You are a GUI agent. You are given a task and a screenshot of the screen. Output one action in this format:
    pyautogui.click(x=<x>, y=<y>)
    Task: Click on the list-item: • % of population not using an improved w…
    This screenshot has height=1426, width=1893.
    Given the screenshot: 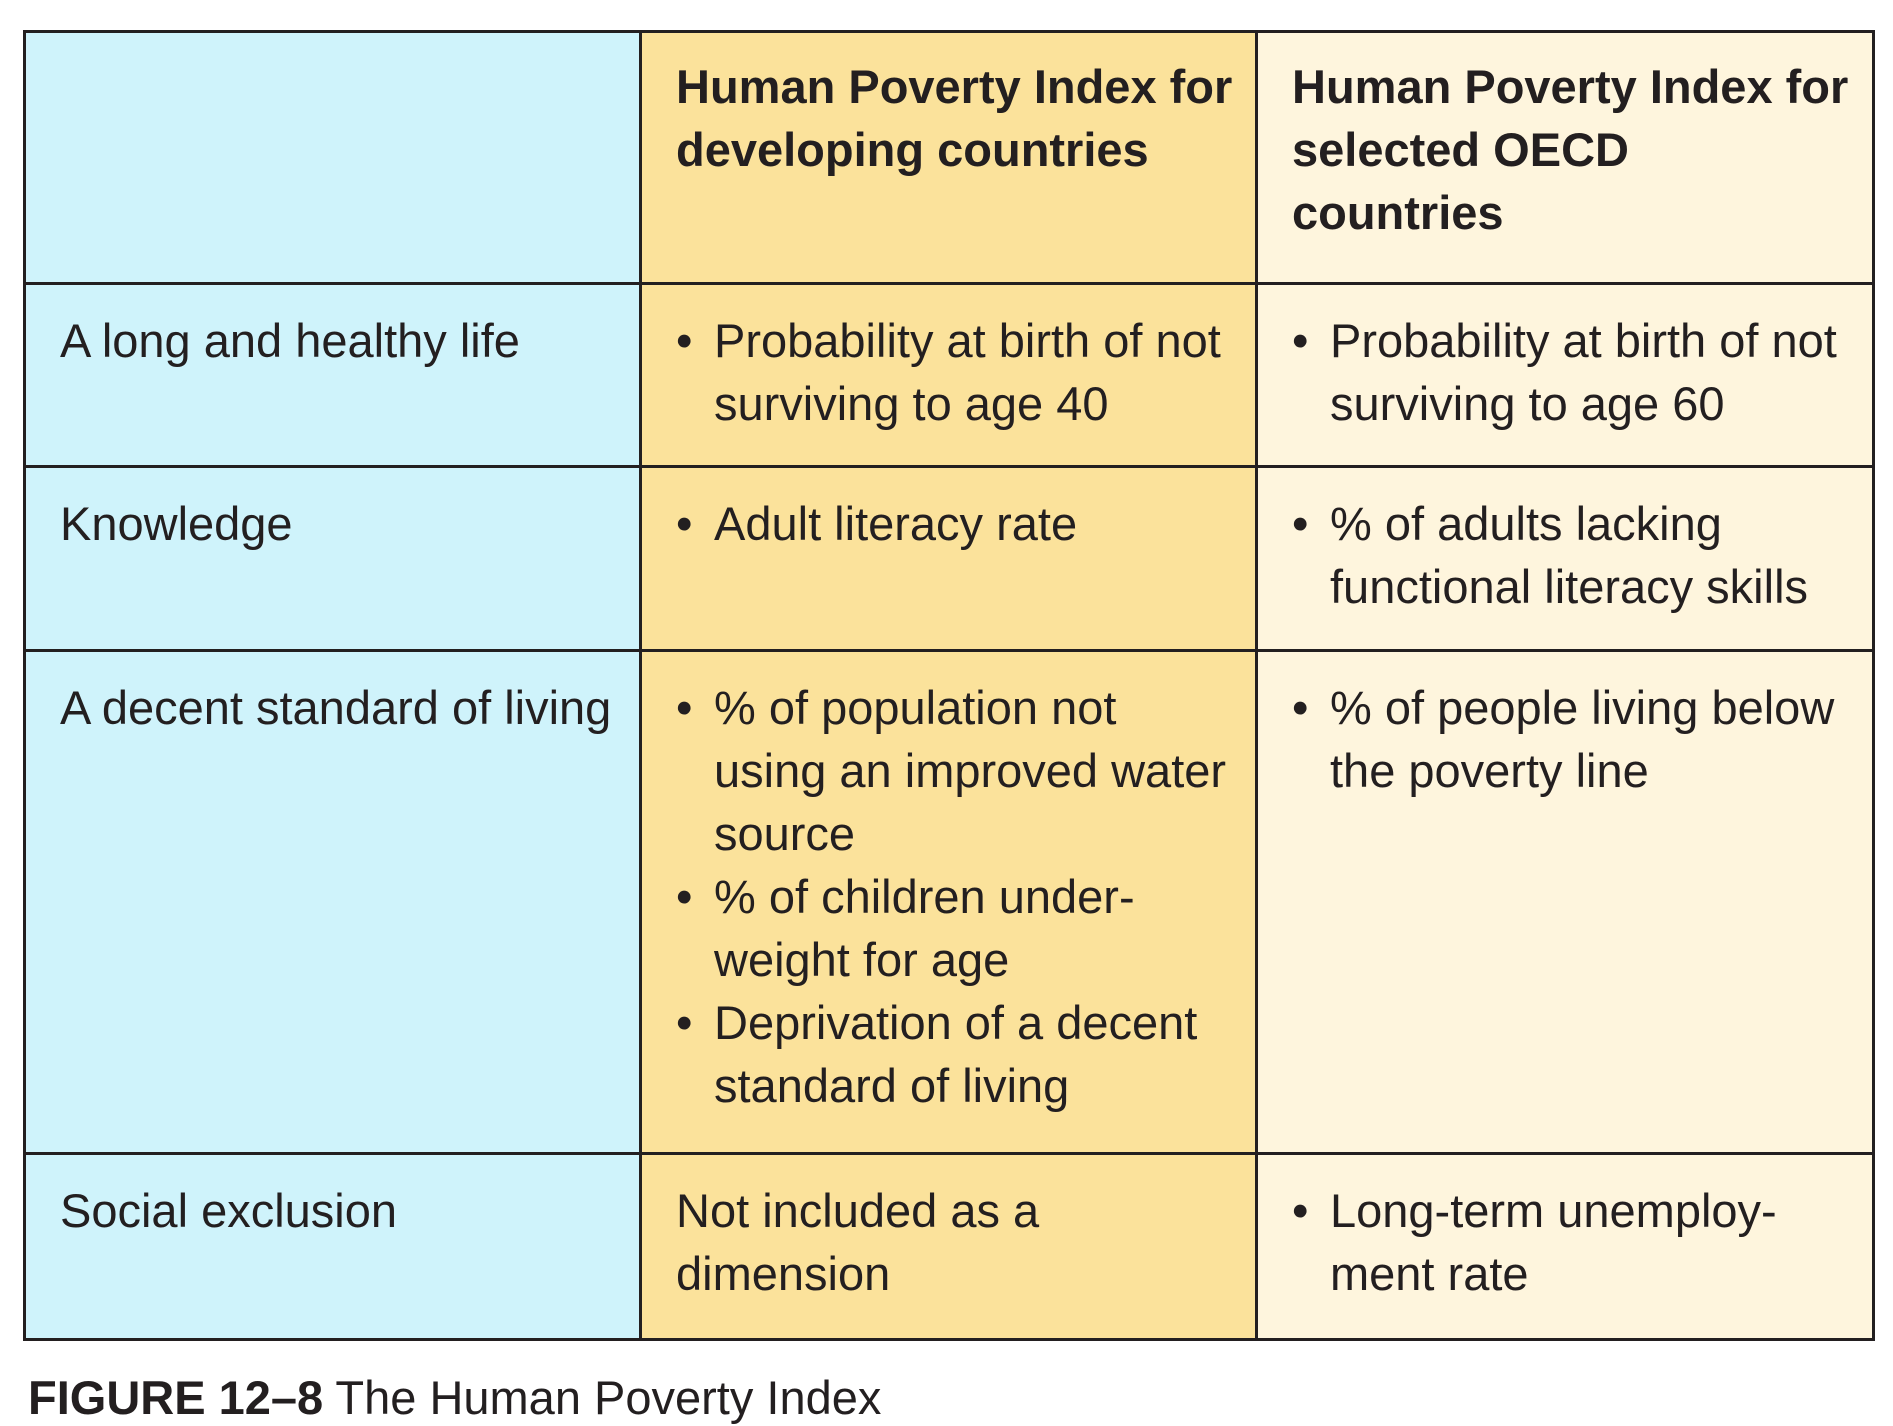 What is the action you would take?
    pyautogui.click(x=955, y=770)
    